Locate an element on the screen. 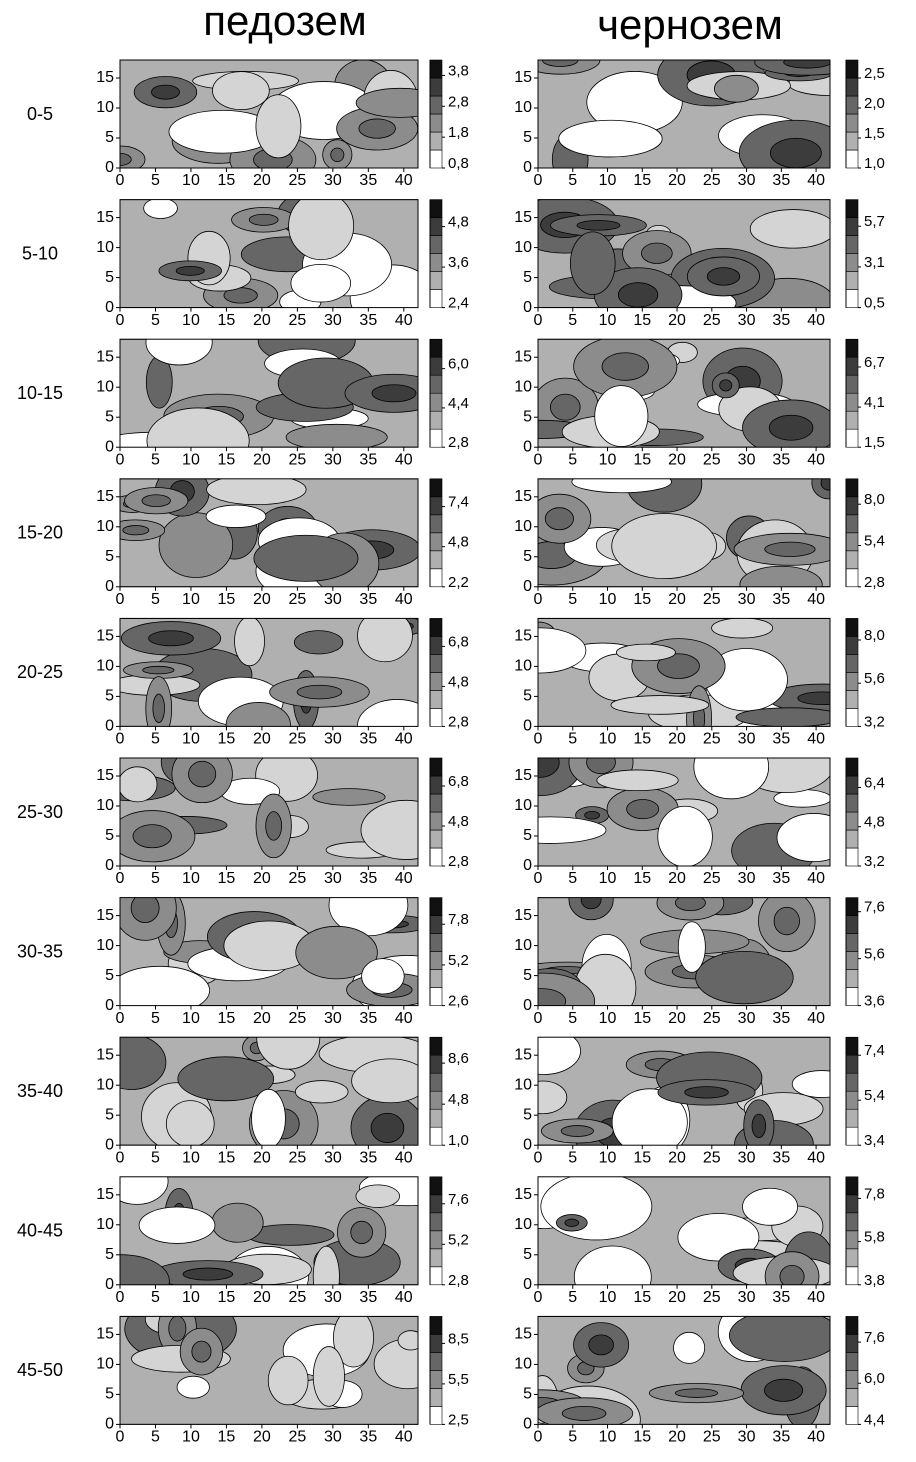 The image size is (916, 1462). contour-panel: 0 5 10 15 20 25 30 35 40 0 5 10 15 2,5 5,5 8,5 is located at coordinates (282, 1380).